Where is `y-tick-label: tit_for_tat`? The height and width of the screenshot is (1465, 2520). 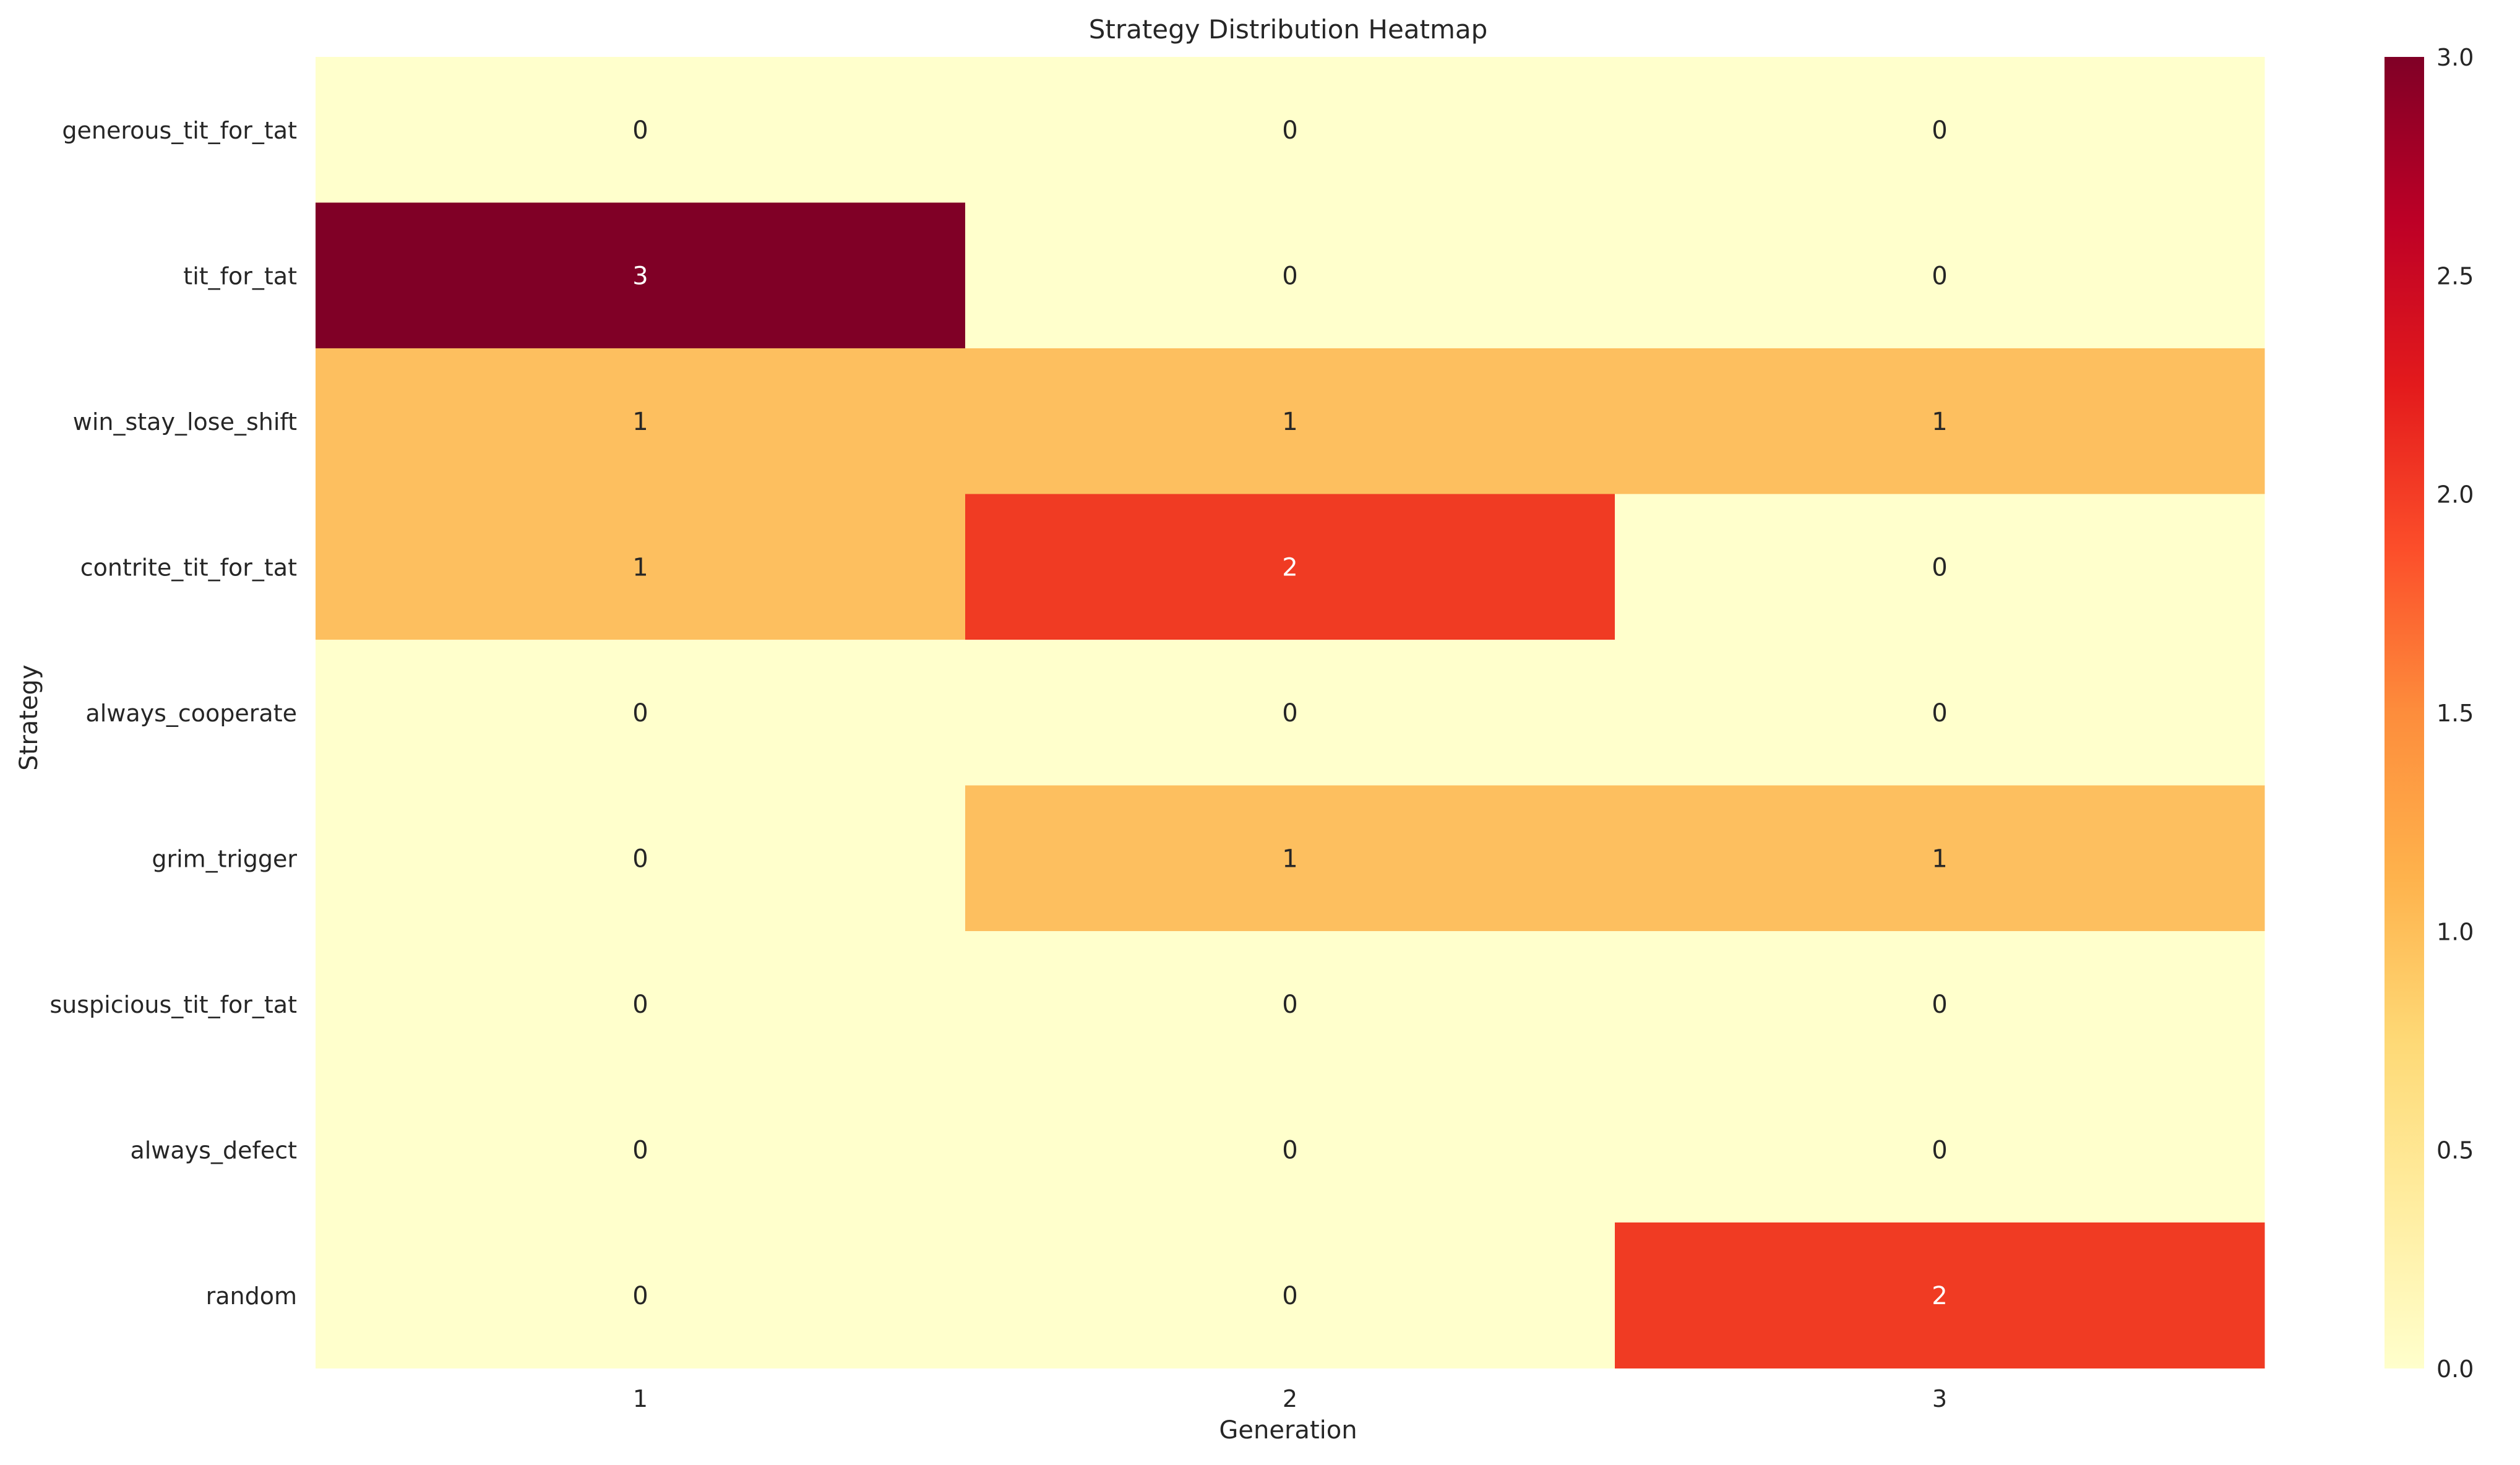 y-tick-label: tit_for_tat is located at coordinates (240, 276).